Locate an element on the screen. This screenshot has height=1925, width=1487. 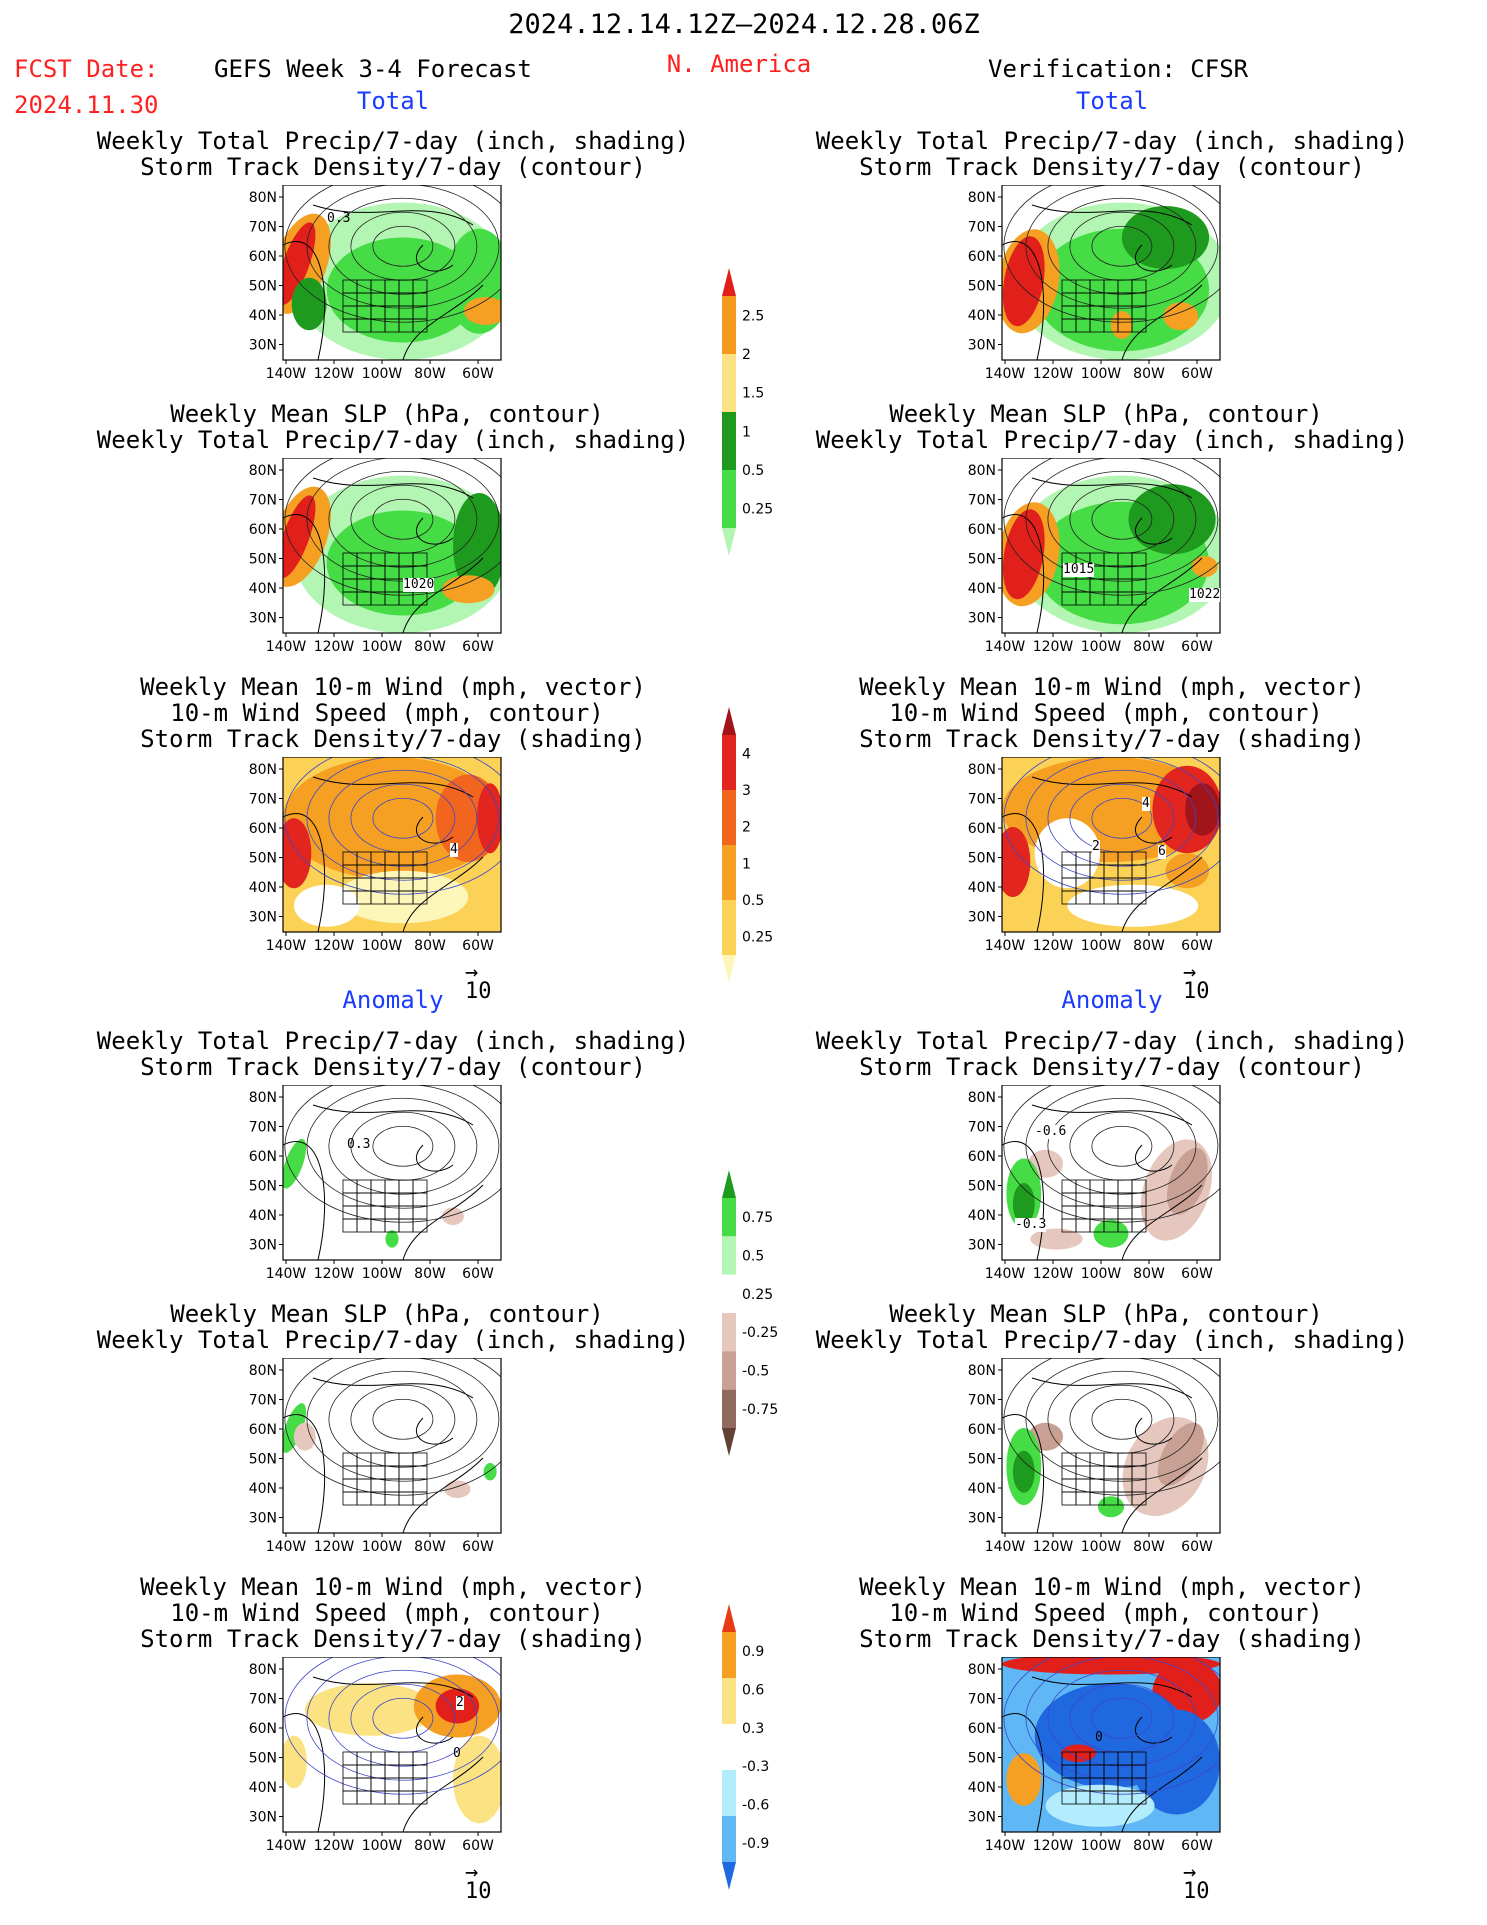
map-obs-total-precip: 80N 70N 60N 50N 40N 30N 140W 120W 100W 80W 60W is located at coordinates (1094, 283).